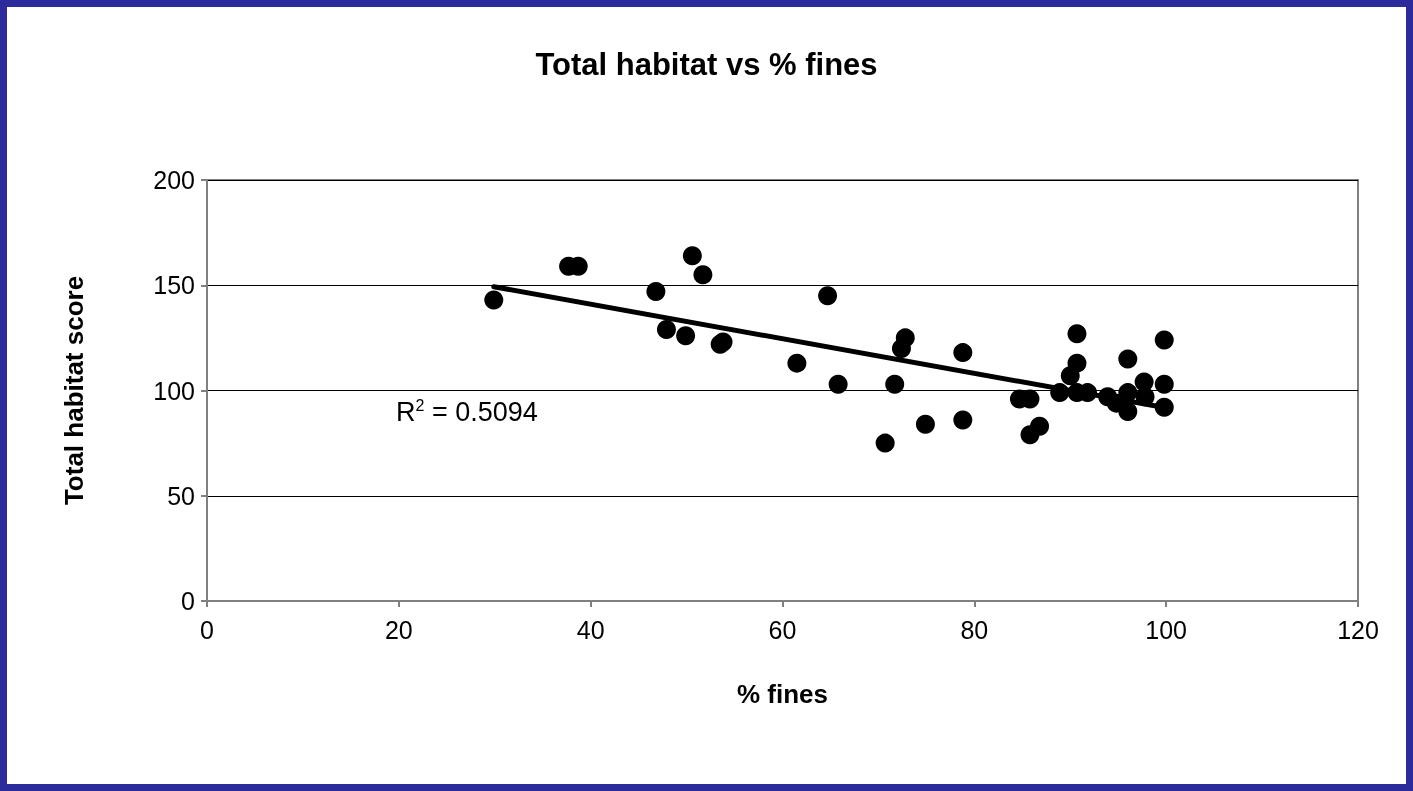  Describe the element at coordinates (181, 495) in the screenshot. I see `y-tick-label: 50` at that location.